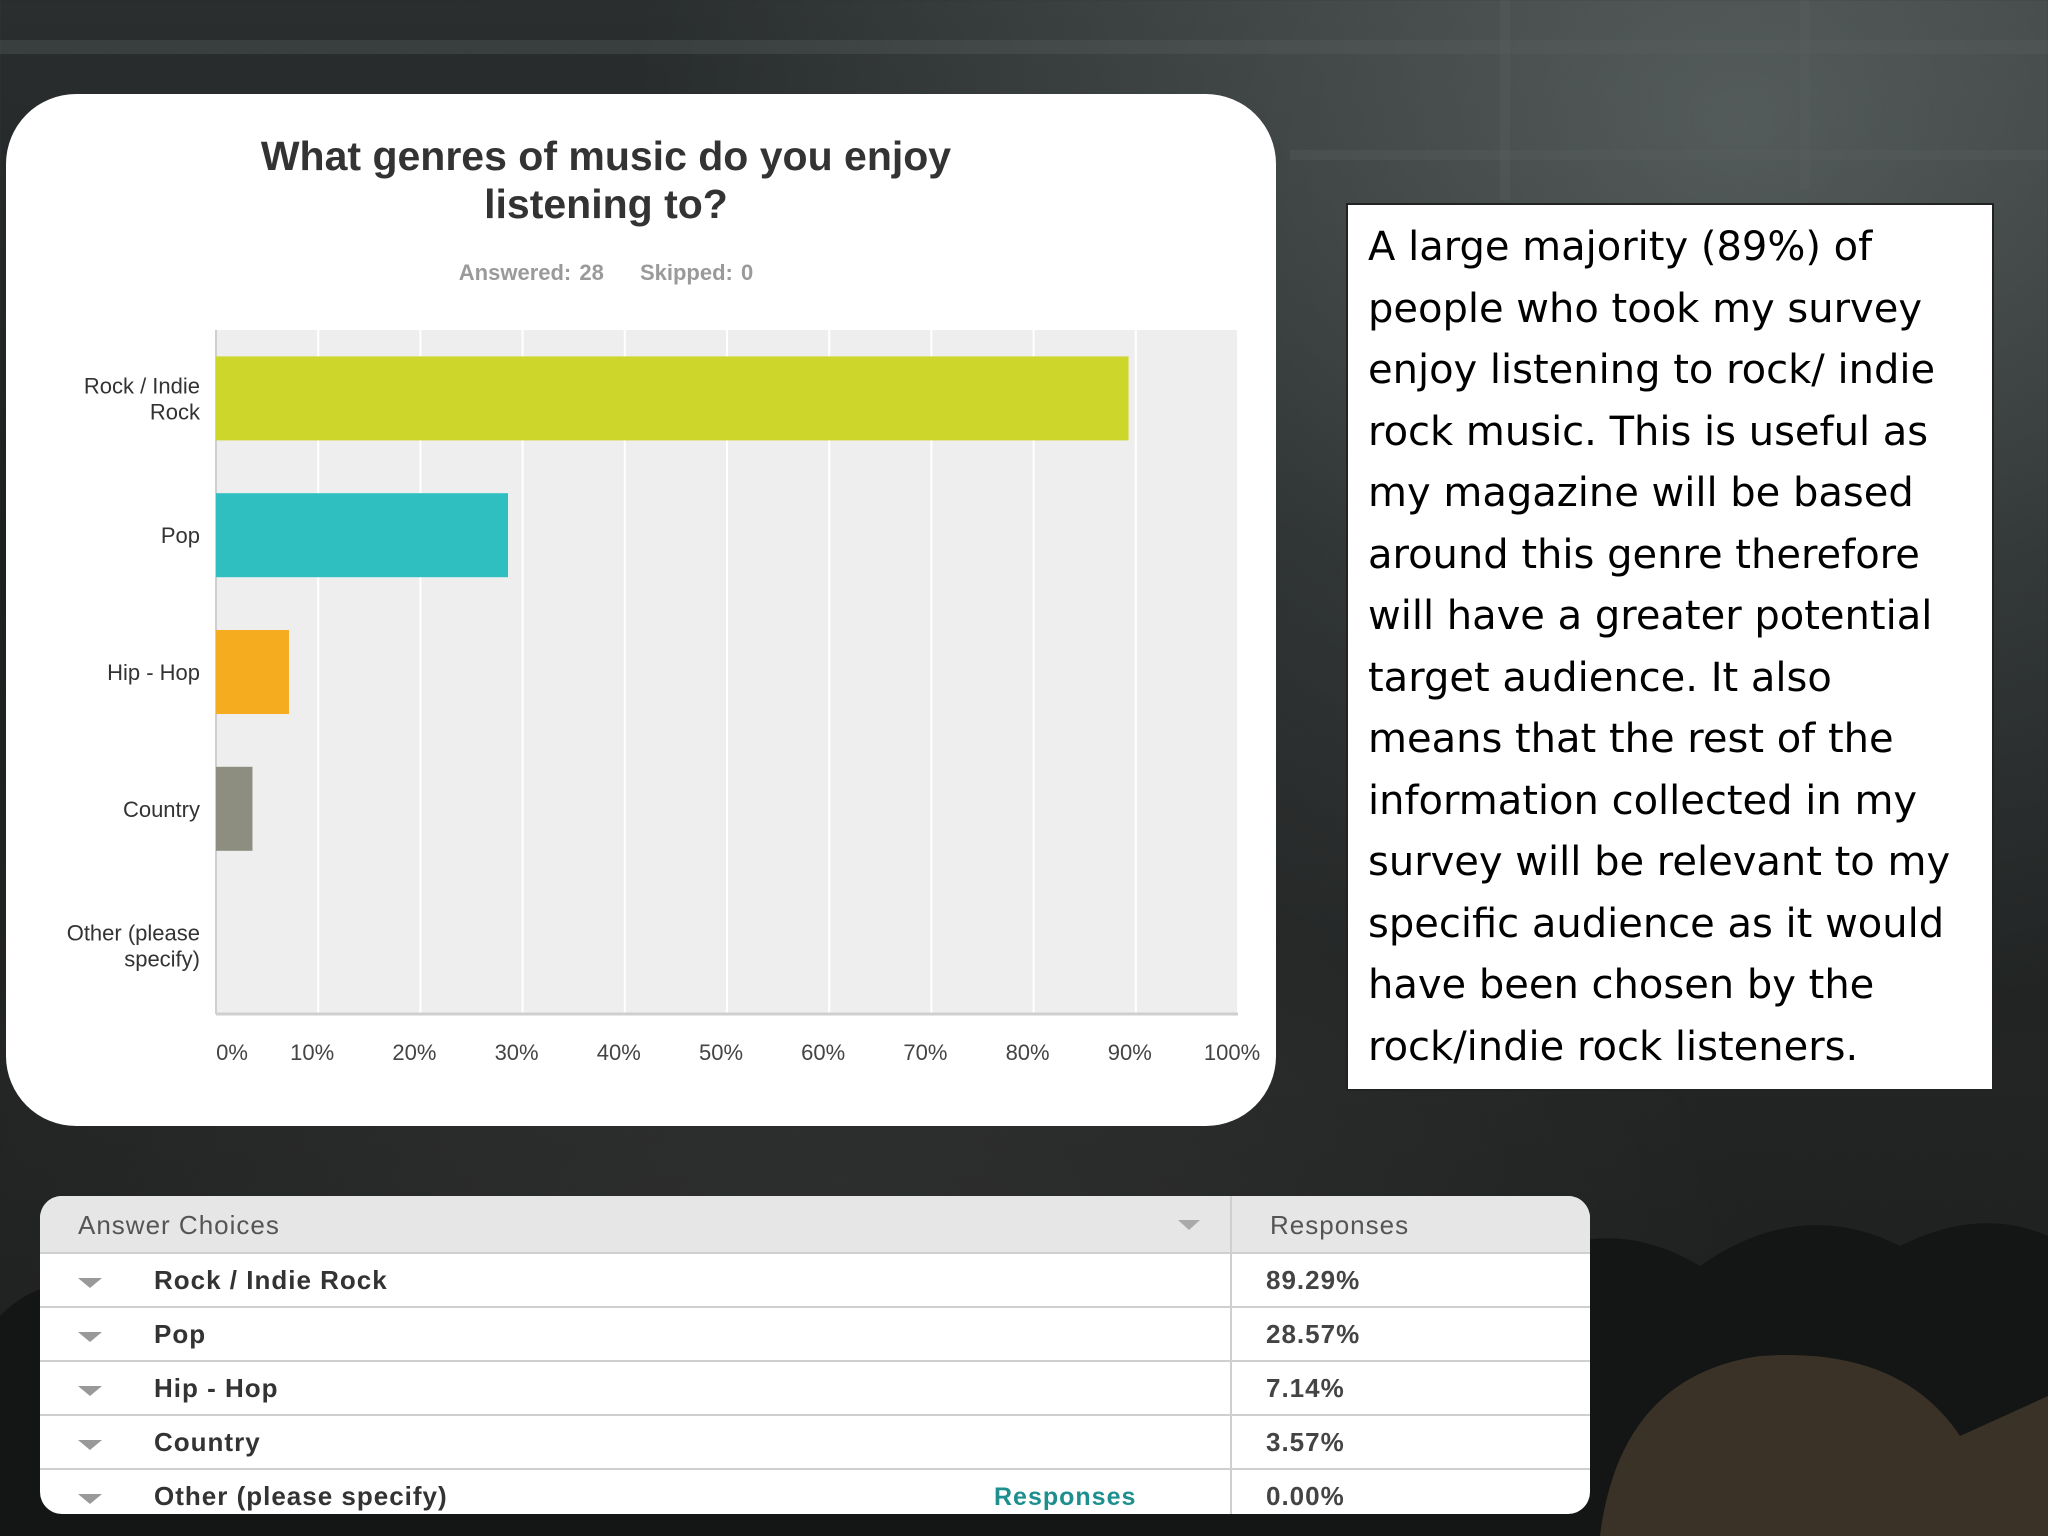 The height and width of the screenshot is (1536, 2048). What do you see at coordinates (312, 1052) in the screenshot?
I see `x-tick-label: 10%` at bounding box center [312, 1052].